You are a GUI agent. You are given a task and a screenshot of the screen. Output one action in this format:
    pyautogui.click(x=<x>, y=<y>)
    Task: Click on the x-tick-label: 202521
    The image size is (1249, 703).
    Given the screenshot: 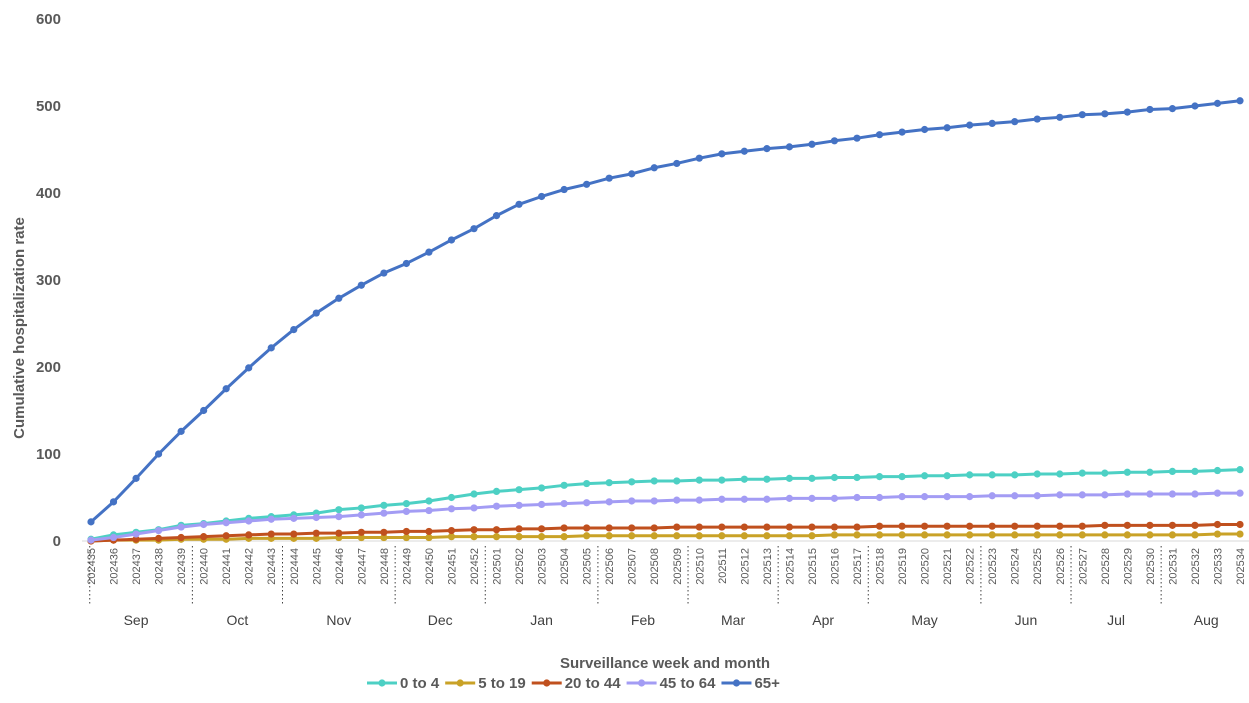 What is the action you would take?
    pyautogui.click(x=948, y=566)
    